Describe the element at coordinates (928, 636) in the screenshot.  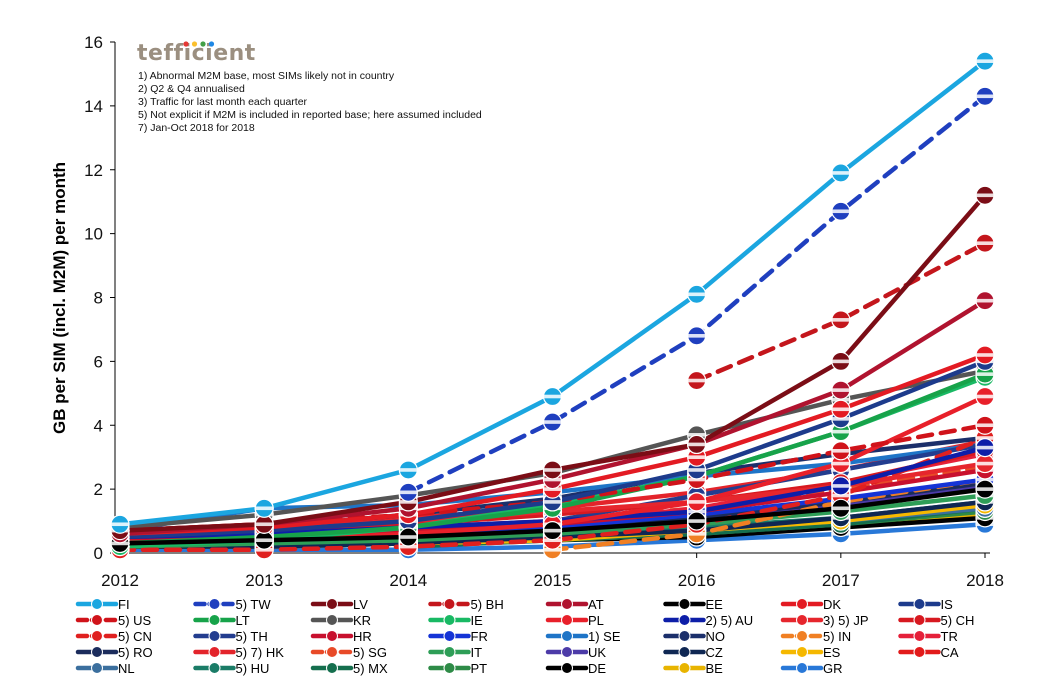
I see `legend-item-tr: TR` at that location.